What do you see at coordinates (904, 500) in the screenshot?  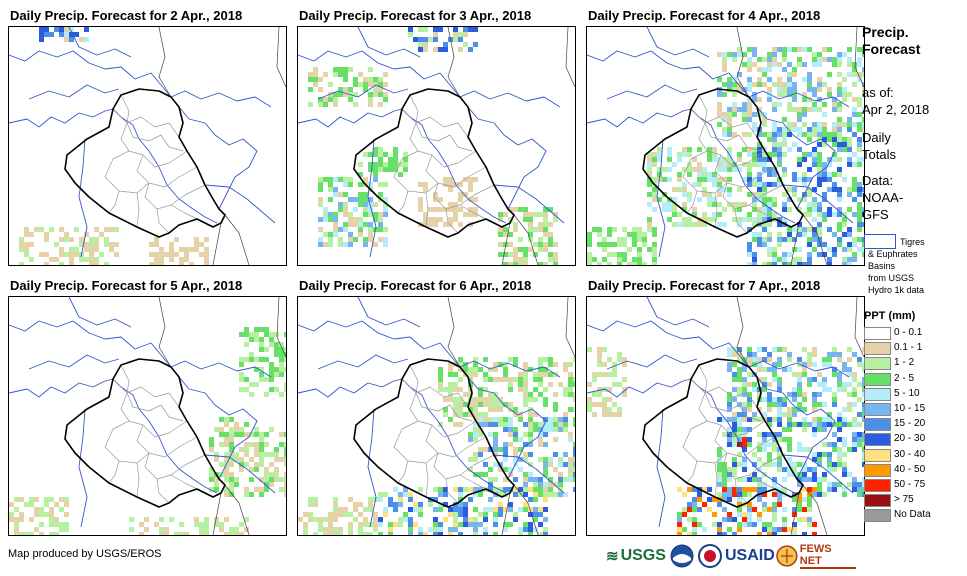 I see `ppt-range-label: > 75` at bounding box center [904, 500].